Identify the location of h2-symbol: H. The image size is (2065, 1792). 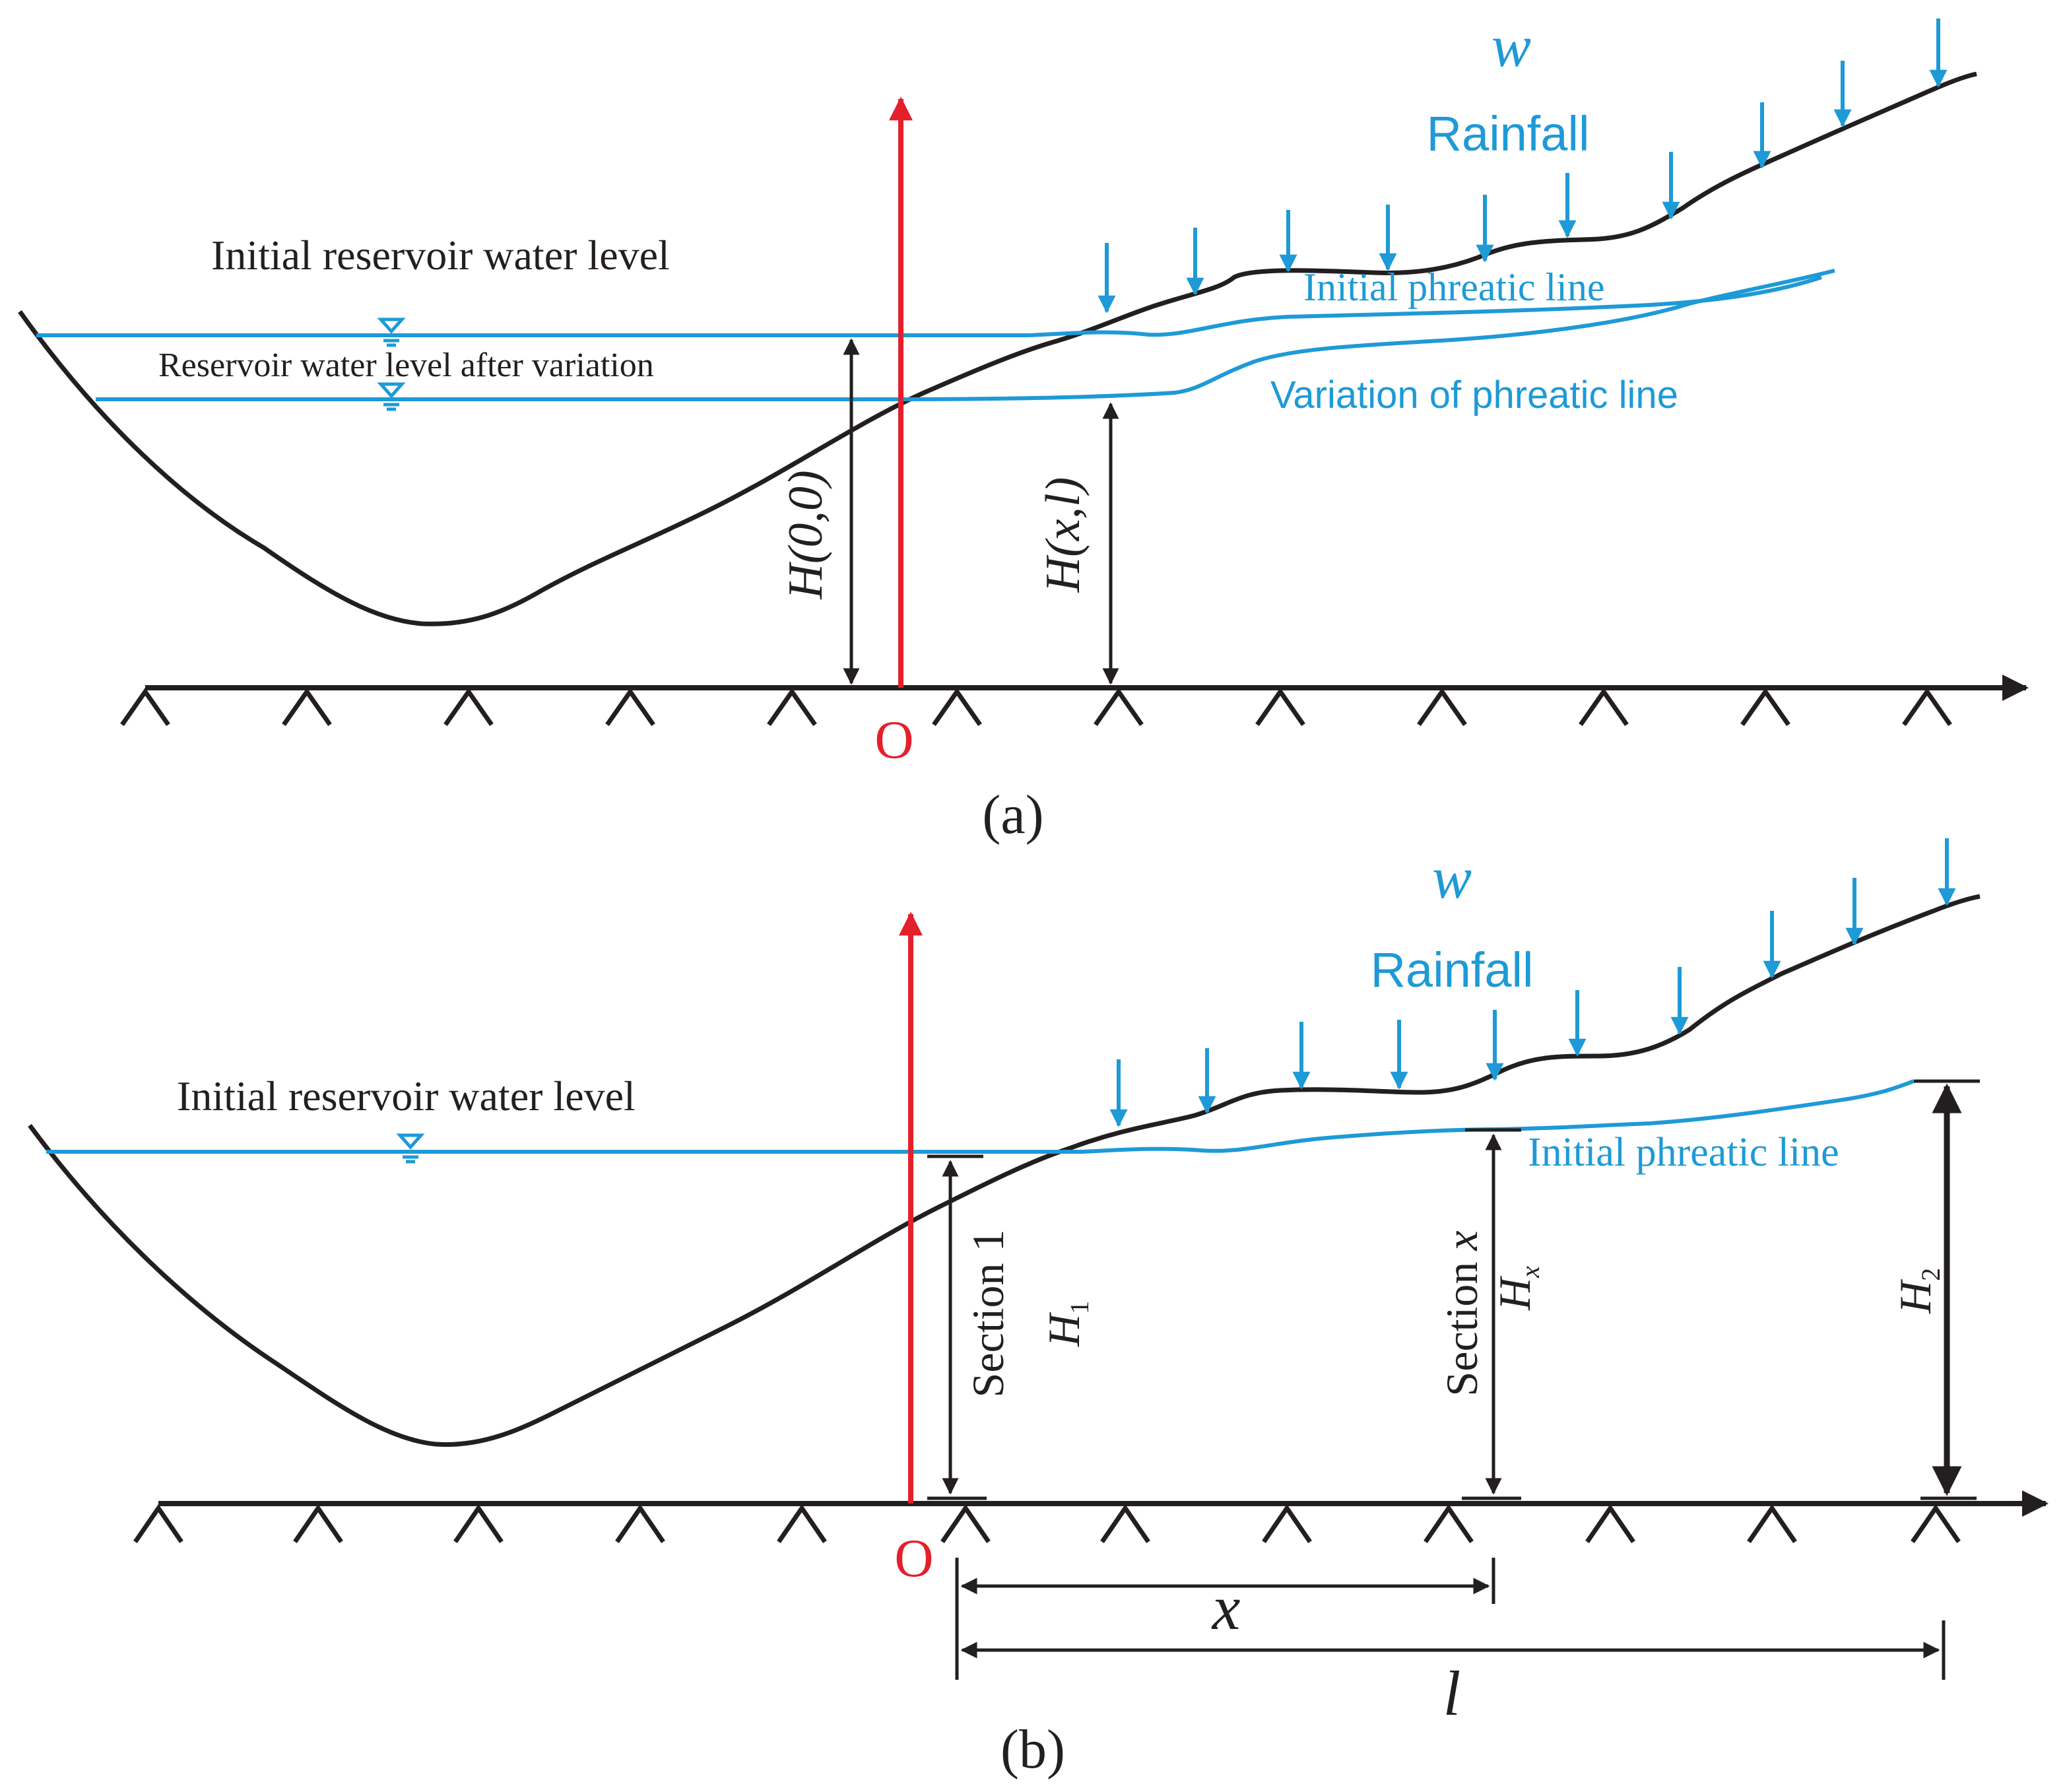
(1915, 1296).